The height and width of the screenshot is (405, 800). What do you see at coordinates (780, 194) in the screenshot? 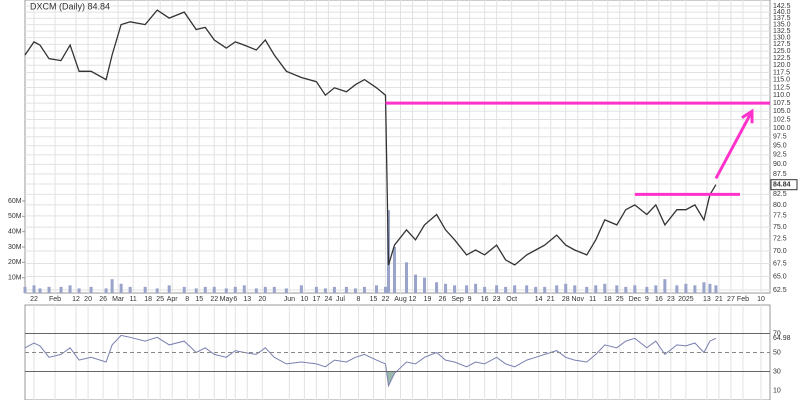
I see `y-tick-label: 82.5` at bounding box center [780, 194].